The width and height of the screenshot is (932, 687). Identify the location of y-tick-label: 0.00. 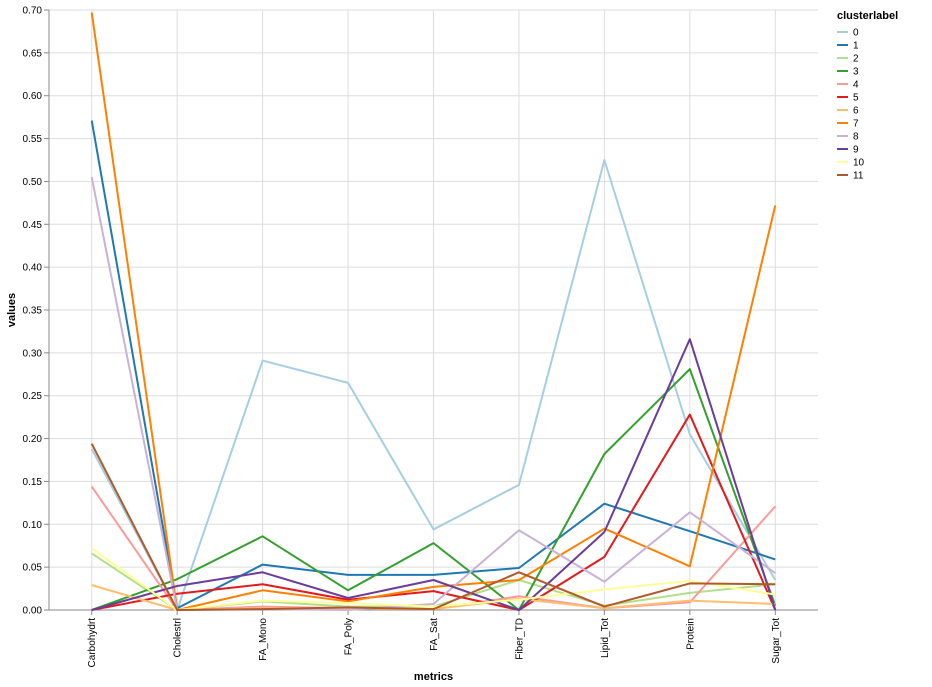
(33, 611).